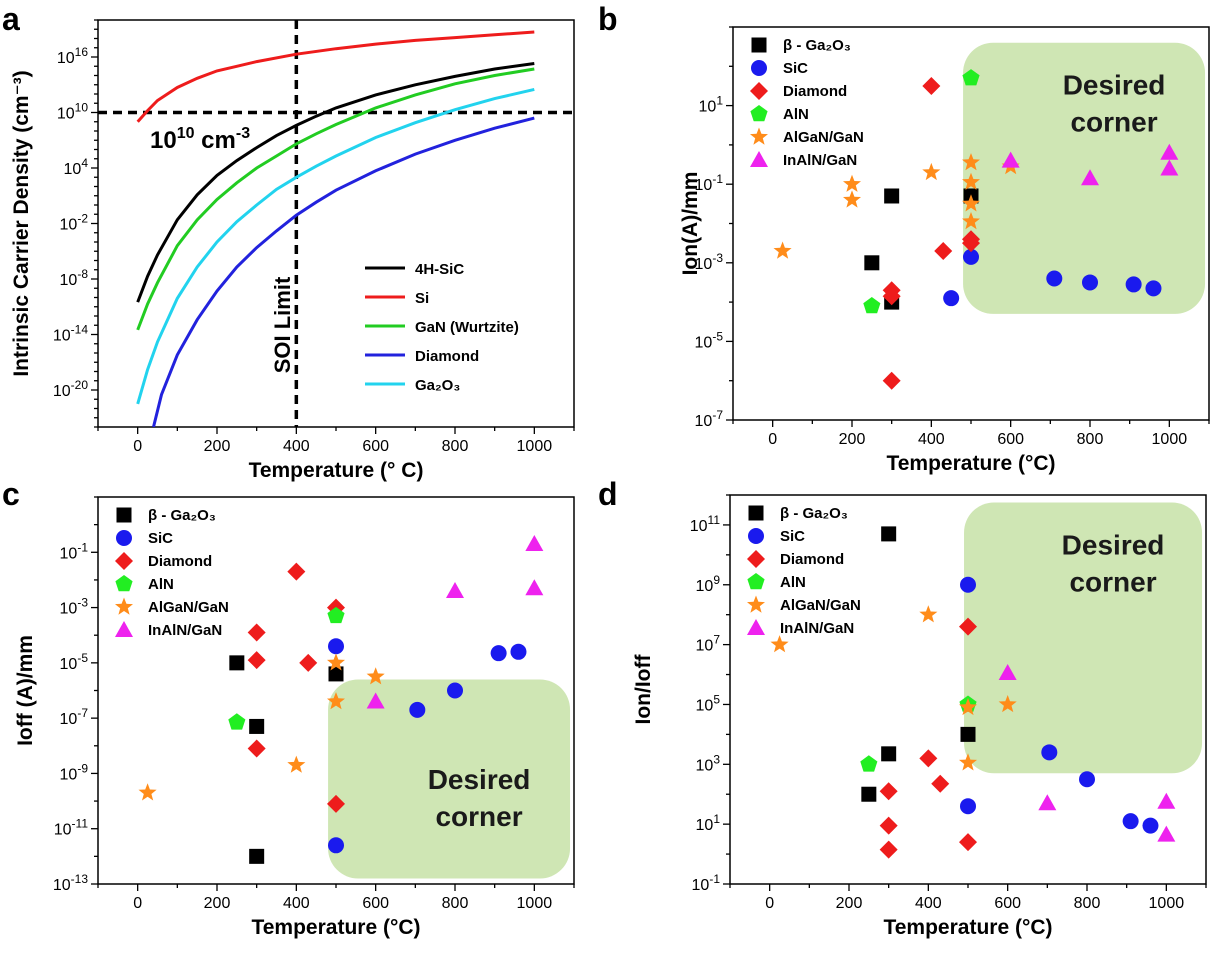 This screenshot has height=954, width=1212. I want to click on legend-label: SiC, so click(792, 536).